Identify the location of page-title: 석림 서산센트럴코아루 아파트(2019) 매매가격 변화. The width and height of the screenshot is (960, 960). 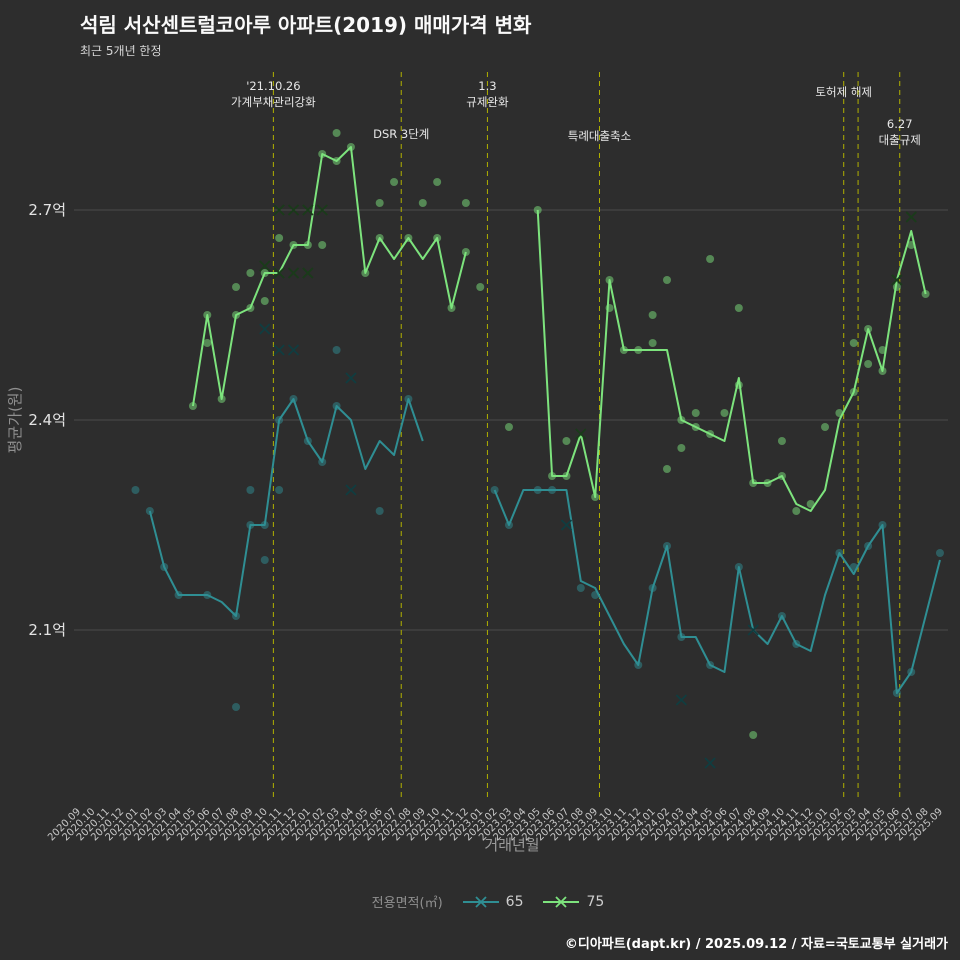
(306, 25).